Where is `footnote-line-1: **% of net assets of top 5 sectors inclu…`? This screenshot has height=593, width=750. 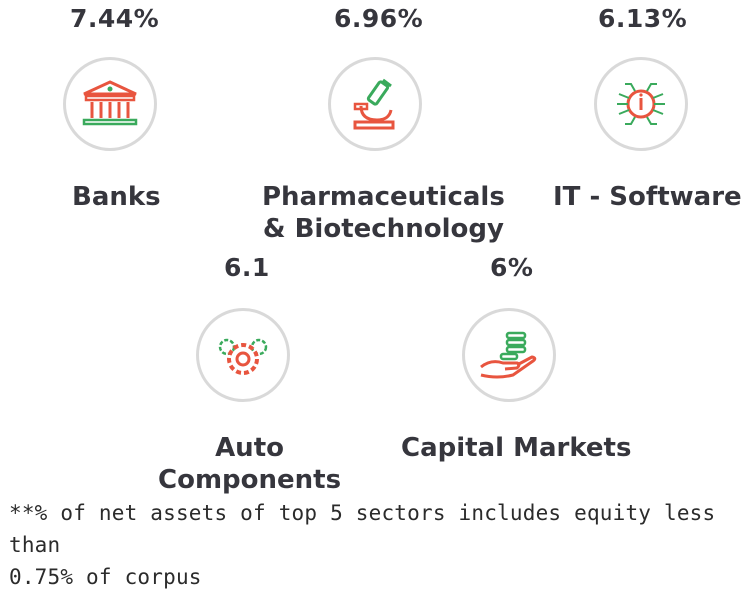
footnote-line-1: **% of net assets of top 5 sectors inclu… is located at coordinates (362, 529).